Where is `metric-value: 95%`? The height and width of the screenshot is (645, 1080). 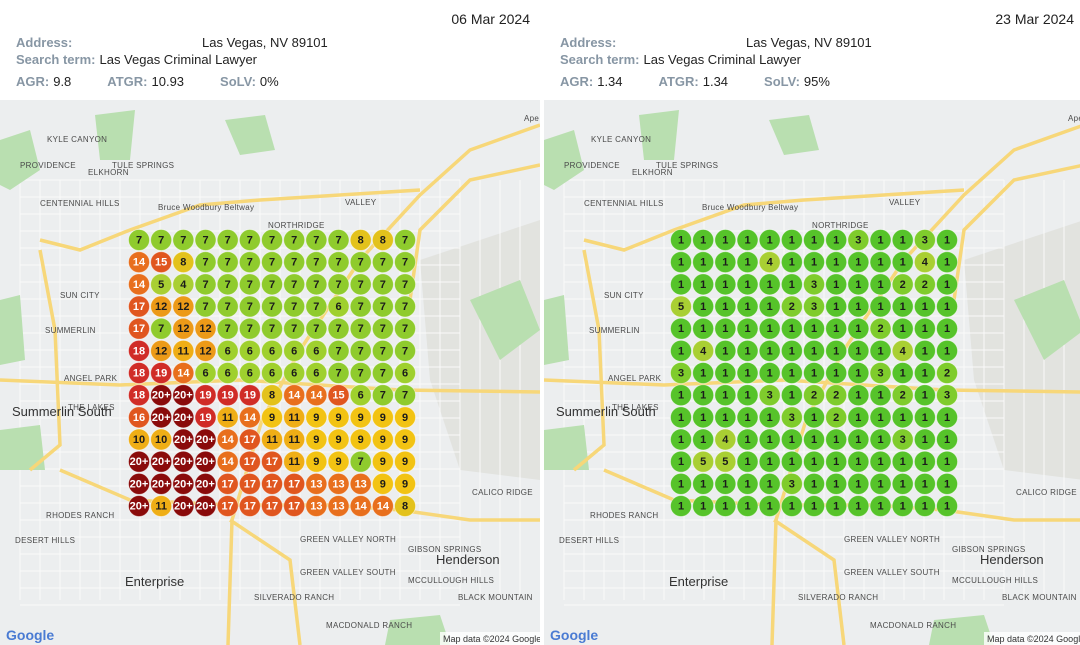
metric-value: 95% is located at coordinates (817, 81).